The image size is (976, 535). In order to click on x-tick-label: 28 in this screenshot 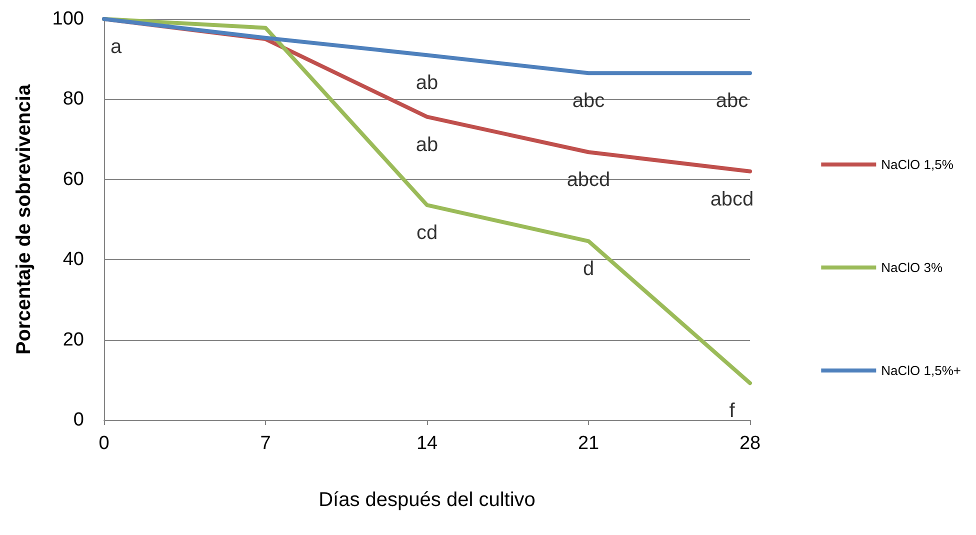, I will do `click(750, 443)`.